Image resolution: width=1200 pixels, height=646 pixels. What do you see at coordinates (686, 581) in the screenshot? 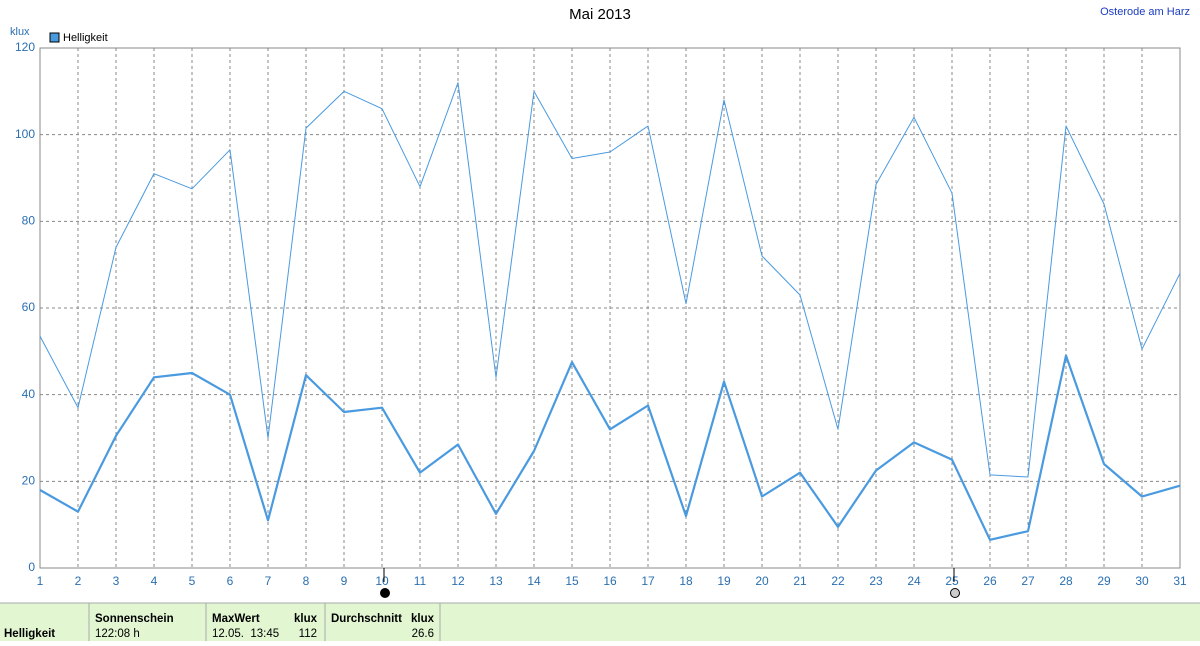
I see `x-tick-label: 18` at bounding box center [686, 581].